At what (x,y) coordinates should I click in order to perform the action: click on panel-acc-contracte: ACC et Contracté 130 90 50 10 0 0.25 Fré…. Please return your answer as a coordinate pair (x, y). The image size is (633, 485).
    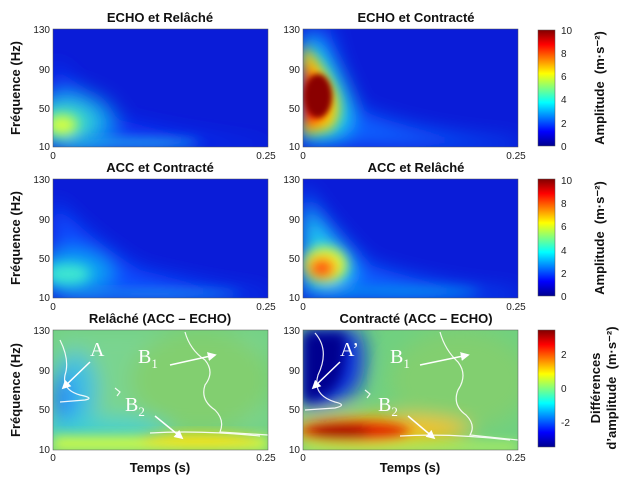
    Looking at the image, I should click on (142, 236).